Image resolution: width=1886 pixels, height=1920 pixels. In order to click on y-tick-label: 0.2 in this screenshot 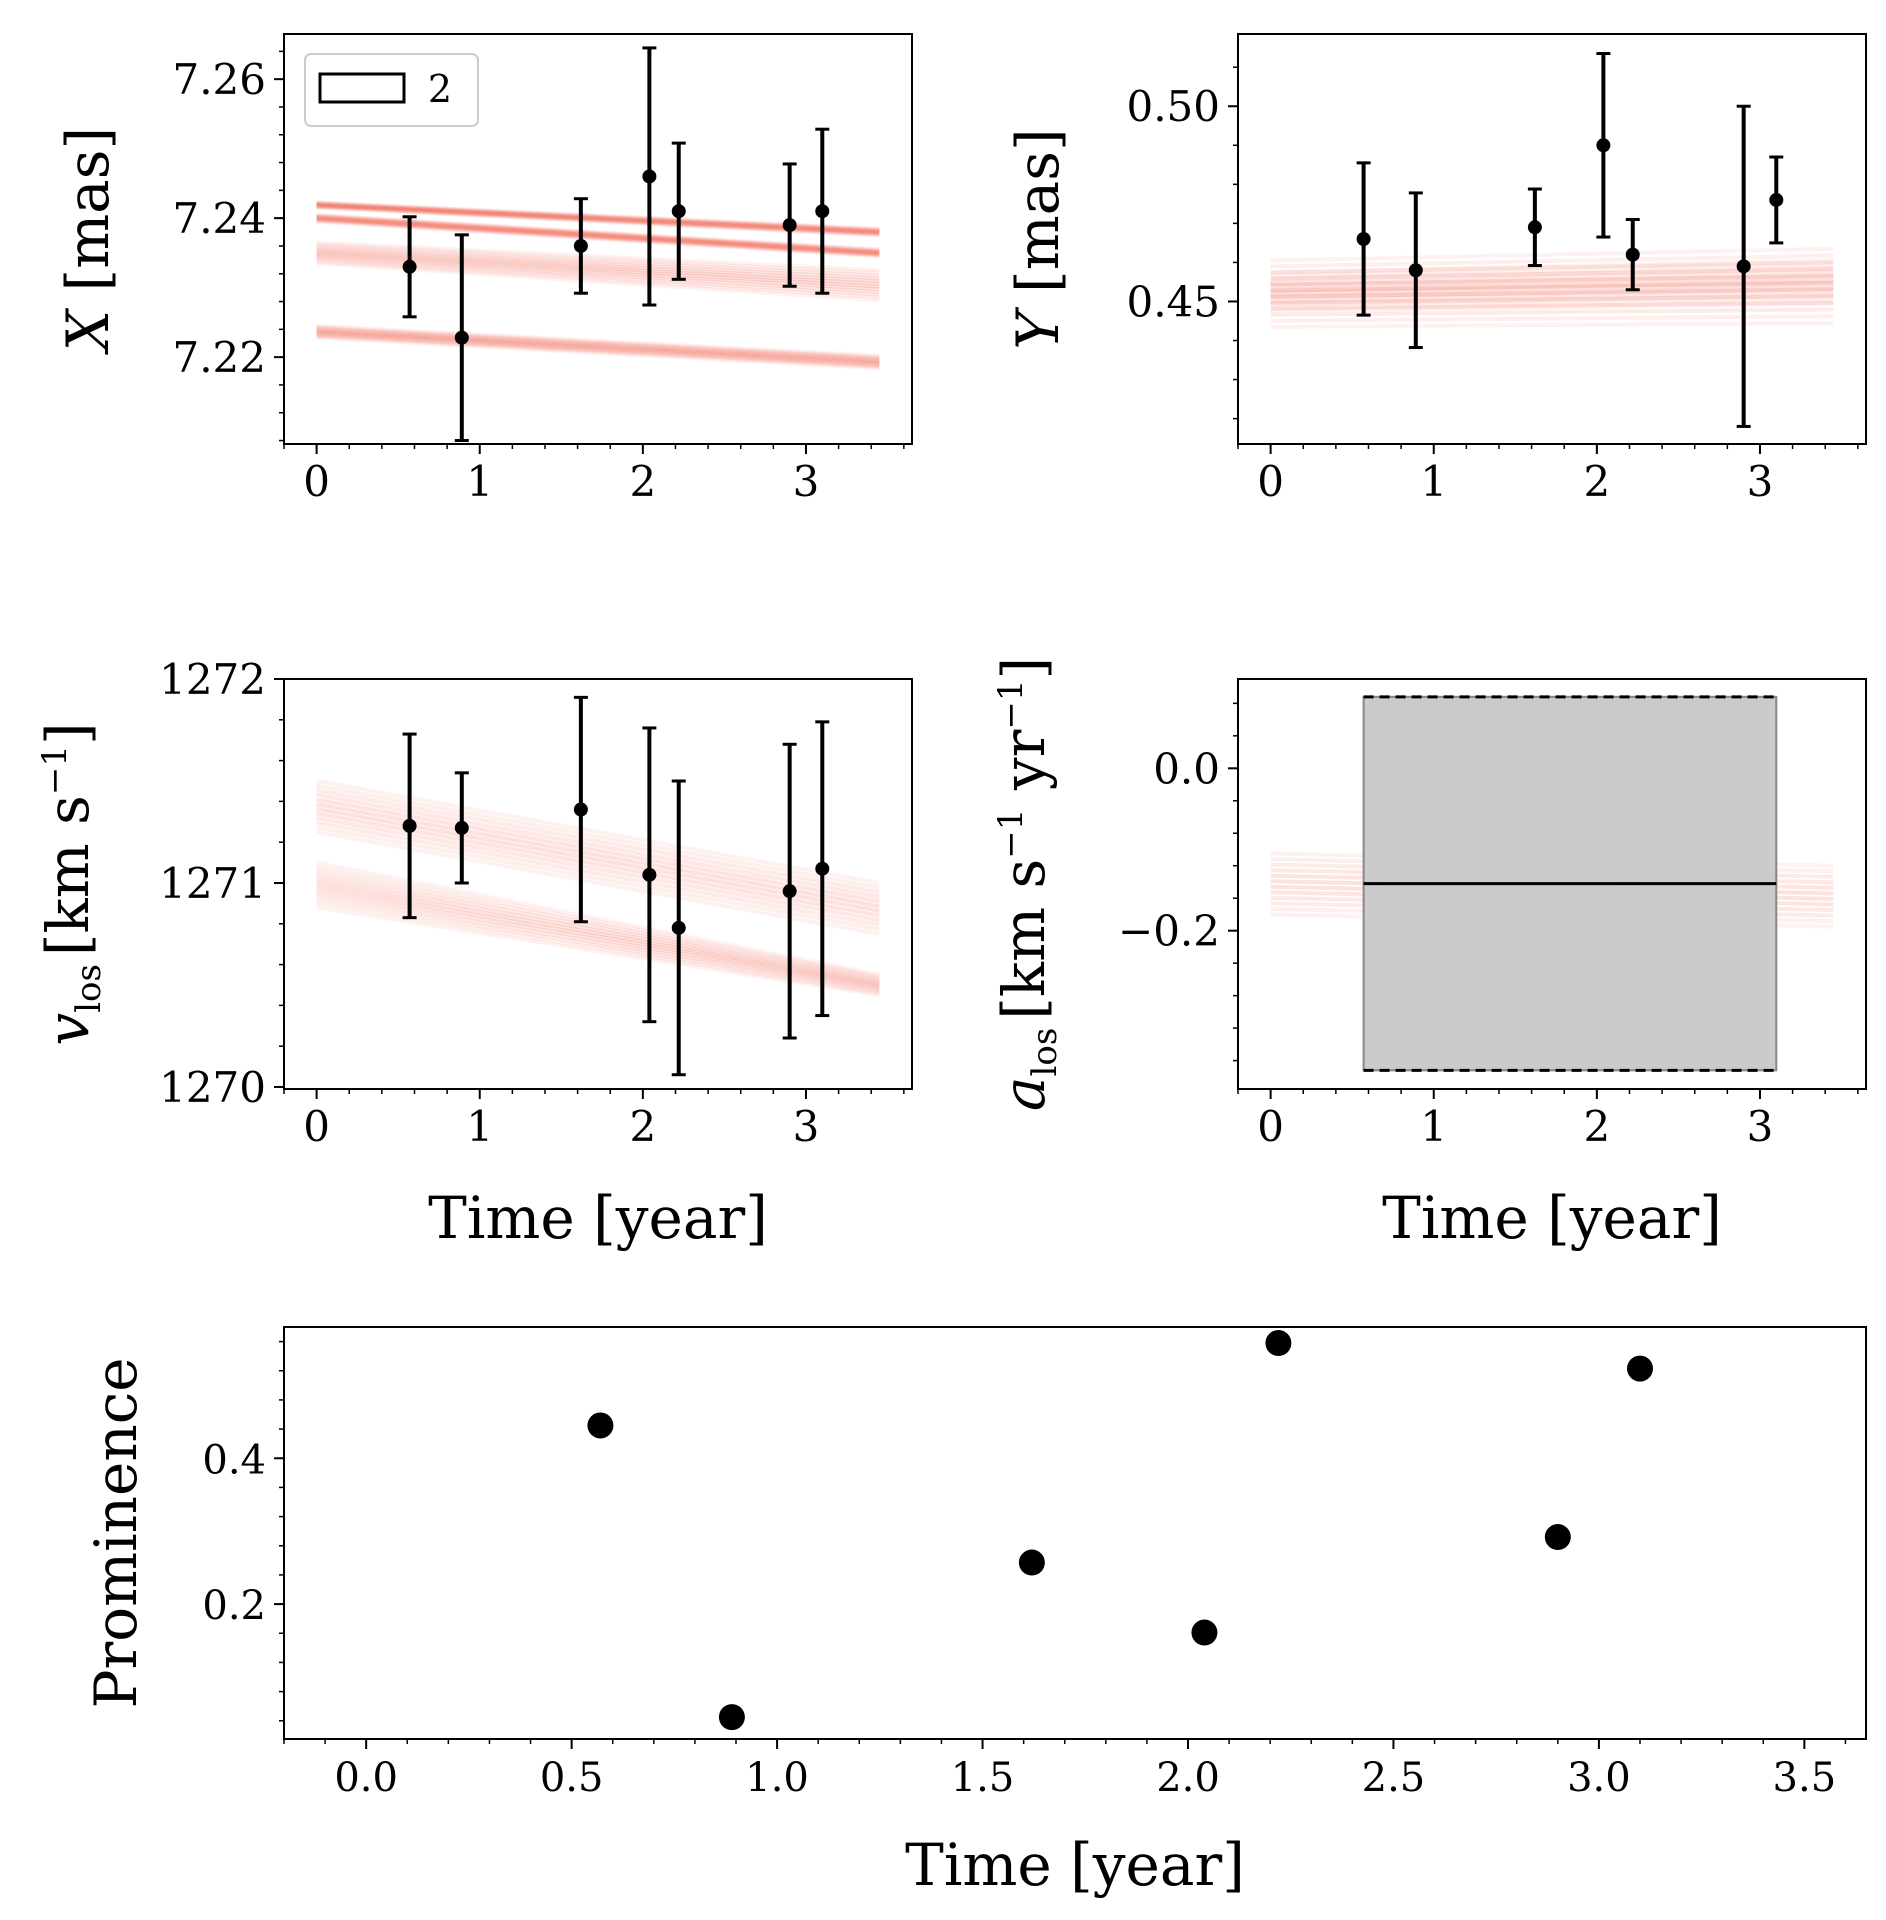, I will do `click(234, 1606)`.